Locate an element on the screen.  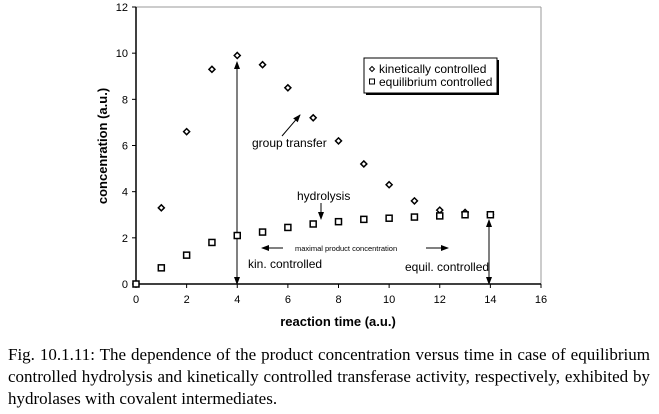
x-tick-label: 12 is located at coordinates (440, 300).